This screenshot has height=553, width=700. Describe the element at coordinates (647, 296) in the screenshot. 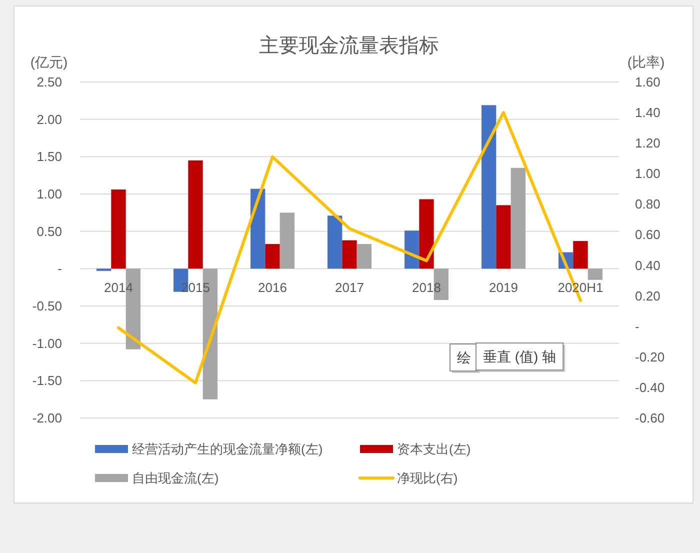

I see `y2-tick-label: 0.20` at that location.